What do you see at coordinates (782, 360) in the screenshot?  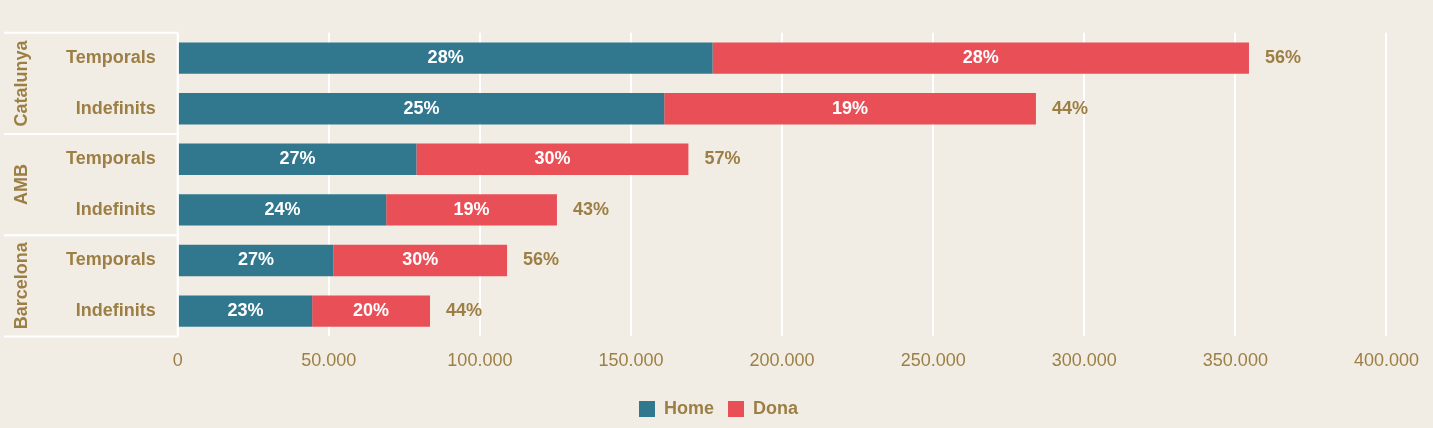 I see `x-tick-label: 200.000` at bounding box center [782, 360].